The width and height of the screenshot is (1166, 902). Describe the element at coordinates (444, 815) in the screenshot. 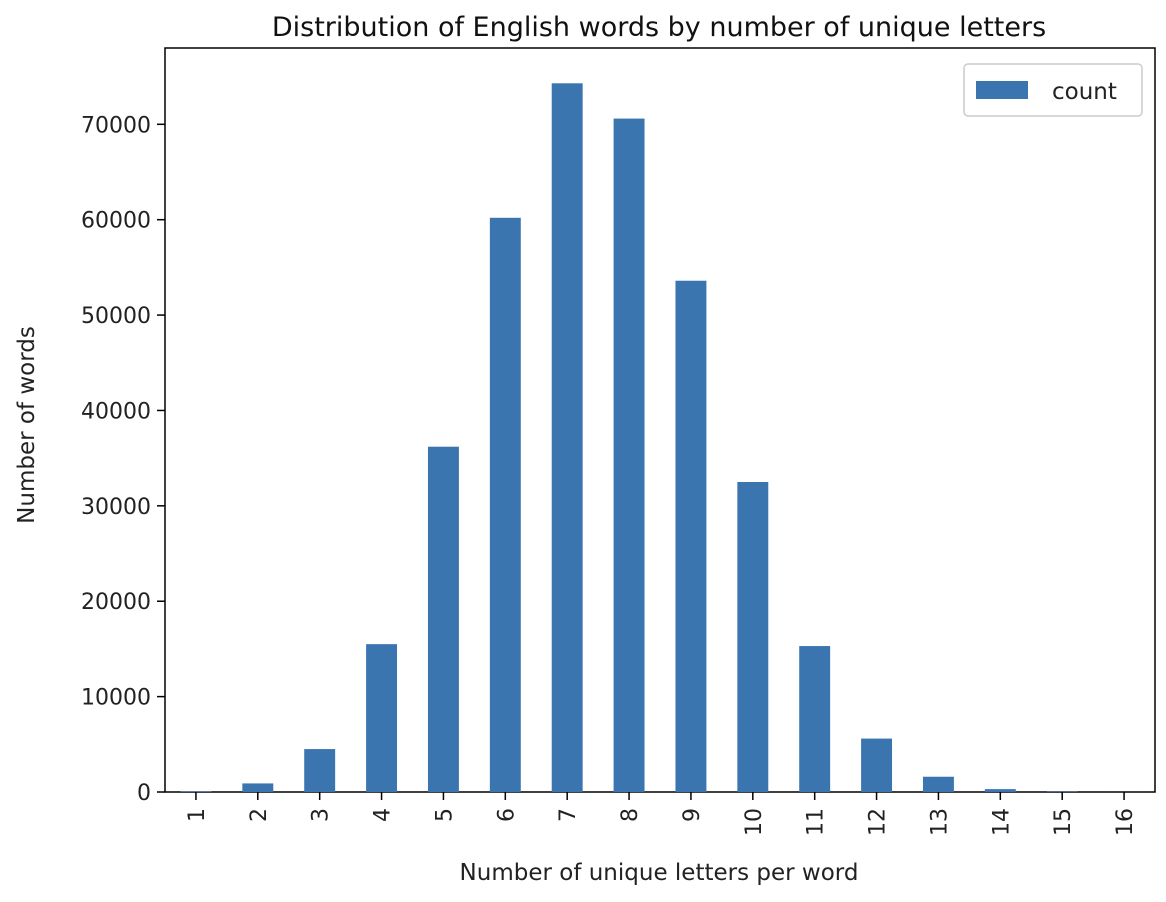

I see `x-tick-label: 5` at that location.